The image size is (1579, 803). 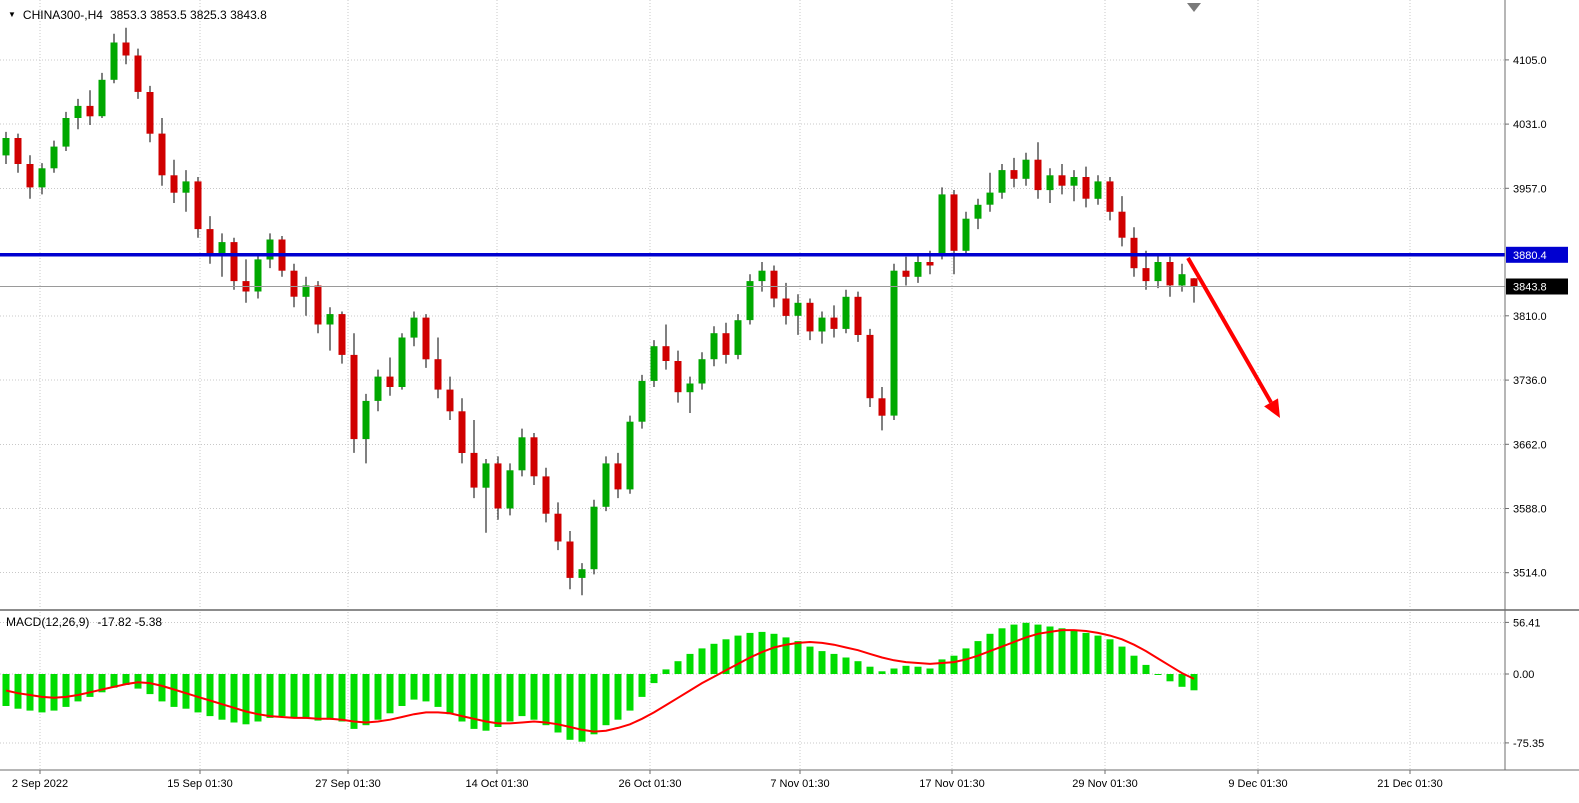 What do you see at coordinates (84, 622) in the screenshot?
I see `macd-indicator-label: MACD(12,26,9) -17.82 -5.38` at bounding box center [84, 622].